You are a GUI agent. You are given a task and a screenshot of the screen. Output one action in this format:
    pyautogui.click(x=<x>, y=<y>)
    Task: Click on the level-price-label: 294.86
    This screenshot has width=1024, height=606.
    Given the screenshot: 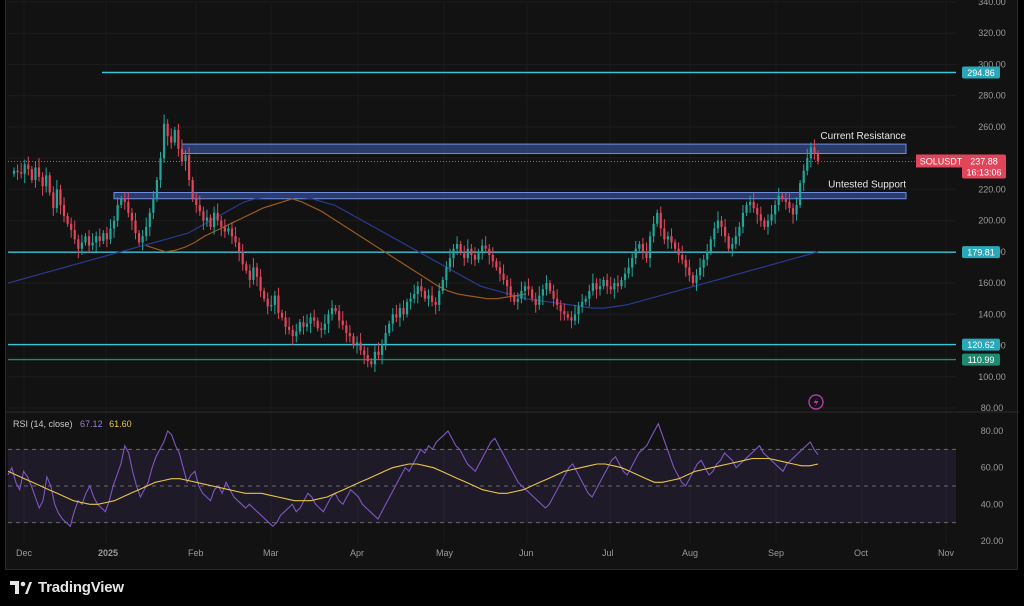 What is the action you would take?
    pyautogui.click(x=981, y=73)
    